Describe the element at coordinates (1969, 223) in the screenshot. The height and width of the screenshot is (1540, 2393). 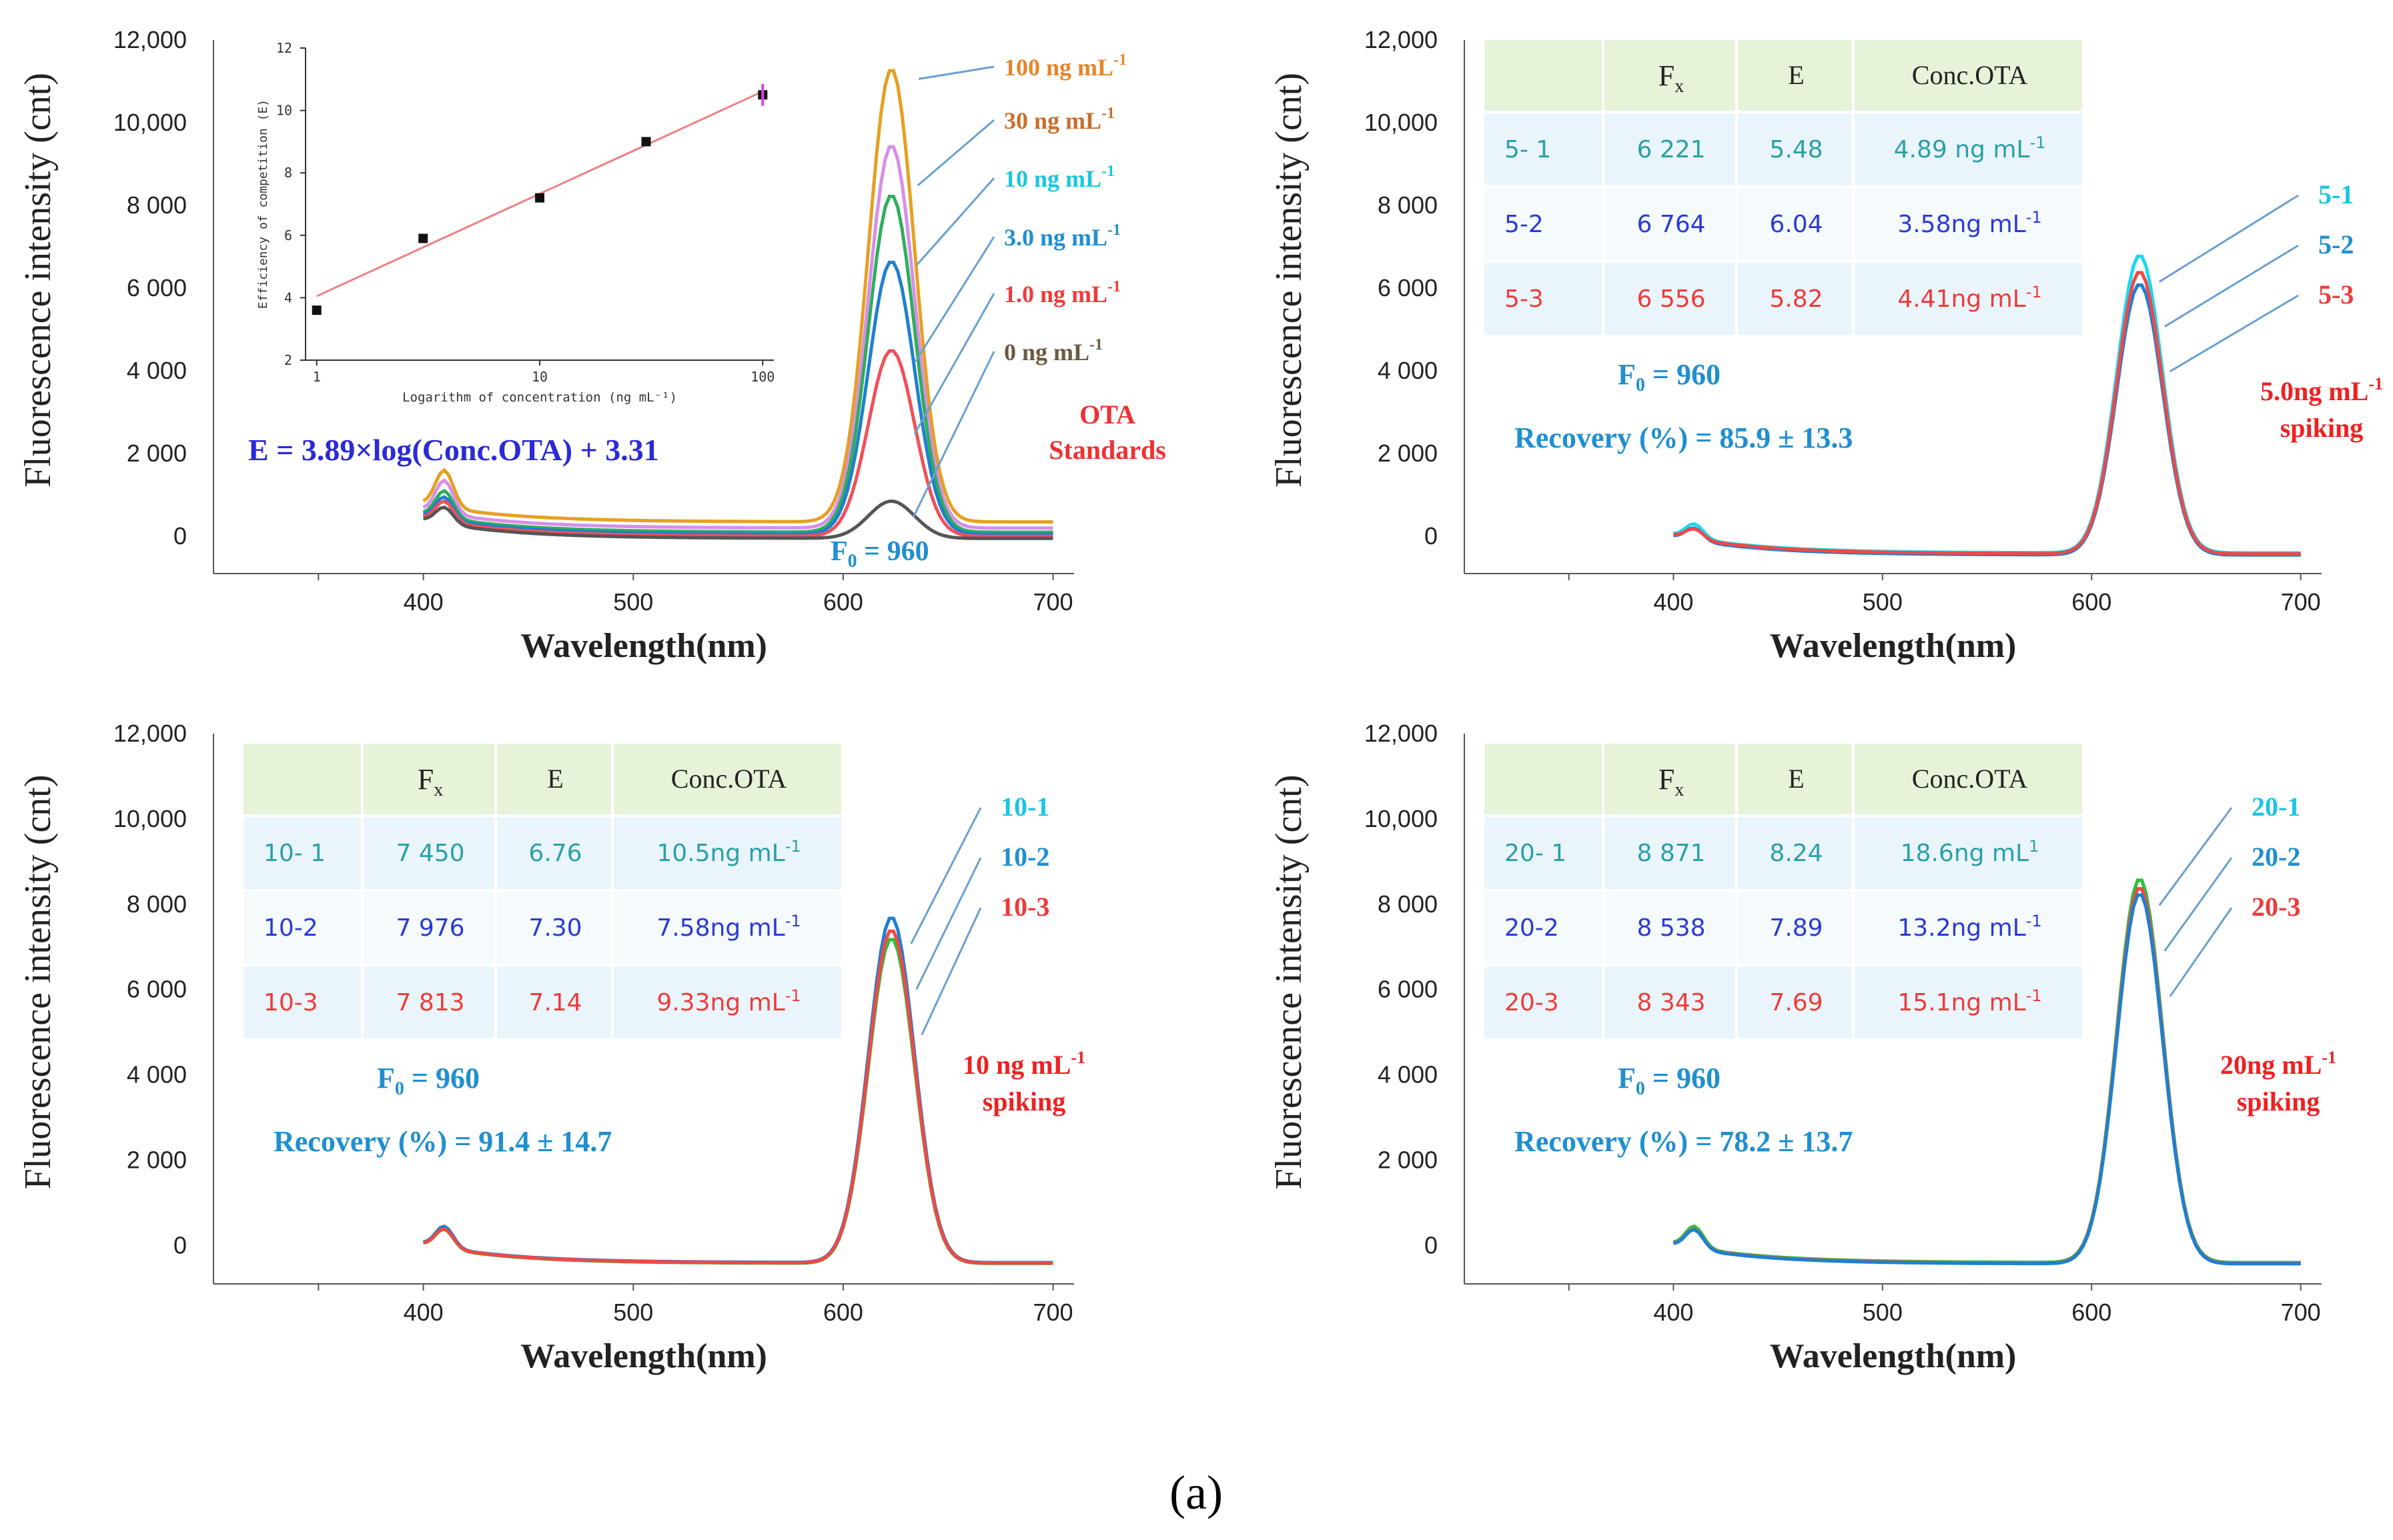
I see `table-cell-value: 3.58ng mL-1` at that location.